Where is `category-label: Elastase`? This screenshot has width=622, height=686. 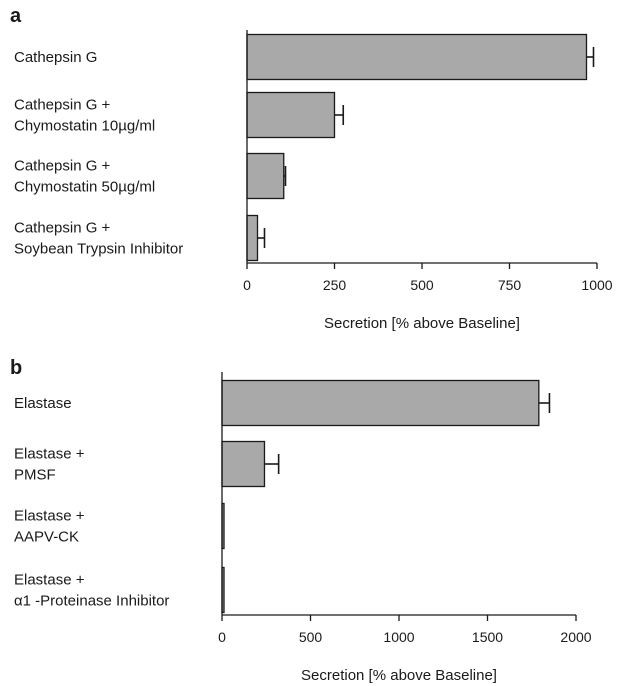
category-label: Elastase is located at coordinates (43, 403).